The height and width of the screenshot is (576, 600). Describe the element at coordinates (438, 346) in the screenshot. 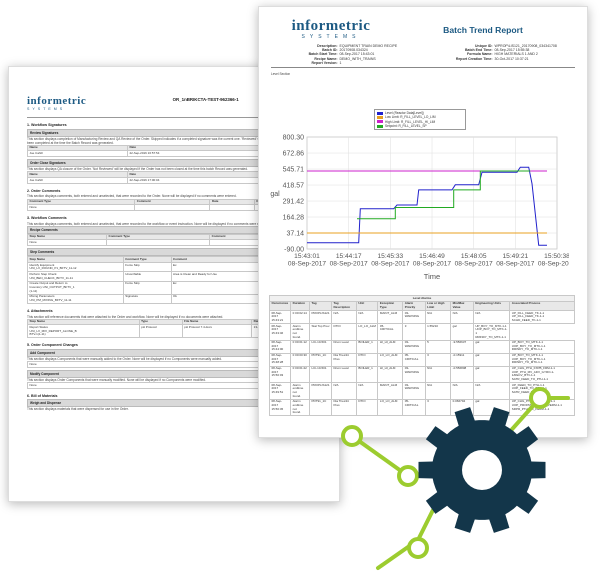

I see `table-cell: 5` at that location.